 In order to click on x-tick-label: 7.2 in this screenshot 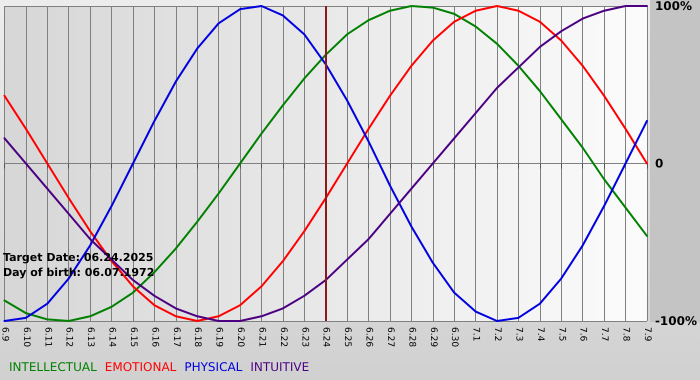, I will do `click(497, 334)`.